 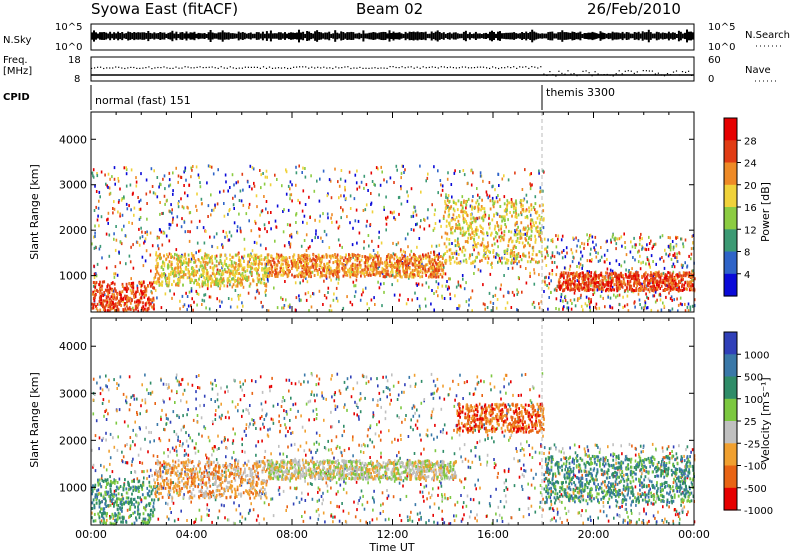 What do you see at coordinates (392, 71) in the screenshot?
I see `nave-trace` at bounding box center [392, 71].